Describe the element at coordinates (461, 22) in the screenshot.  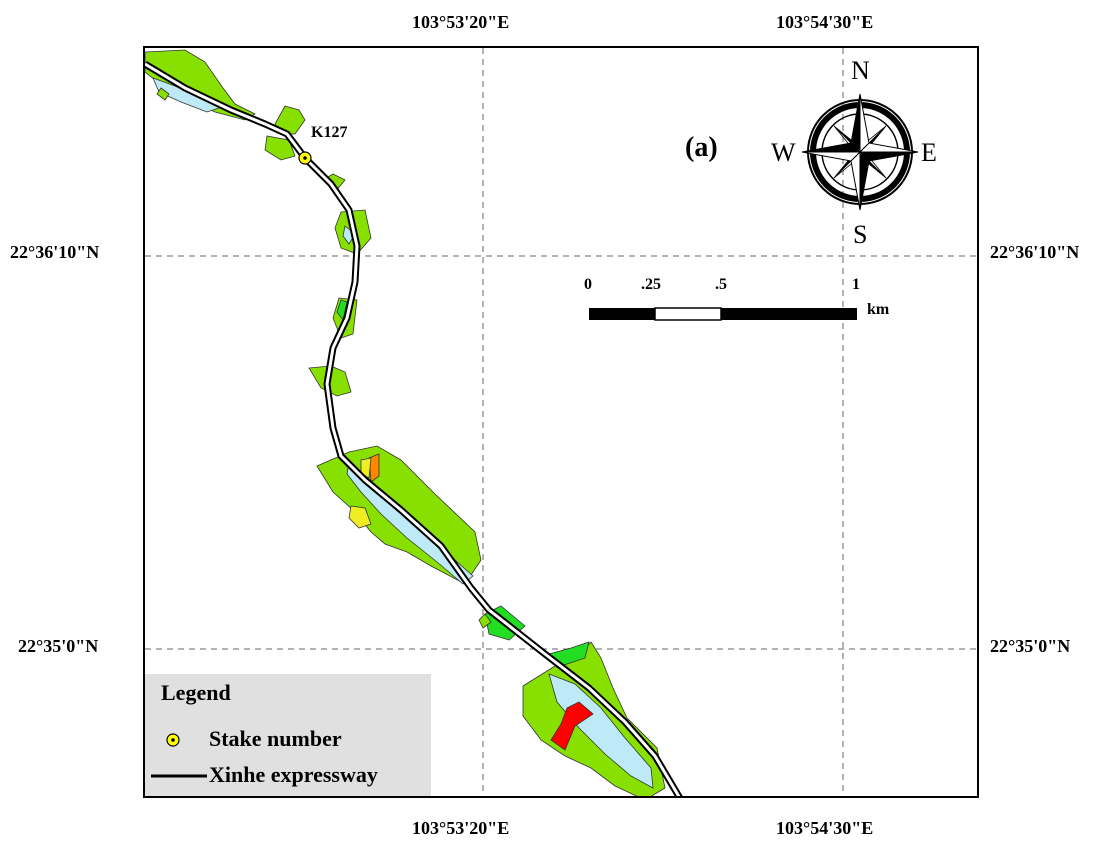
I see `coord-top-left: 103°53'20"E` at that location.